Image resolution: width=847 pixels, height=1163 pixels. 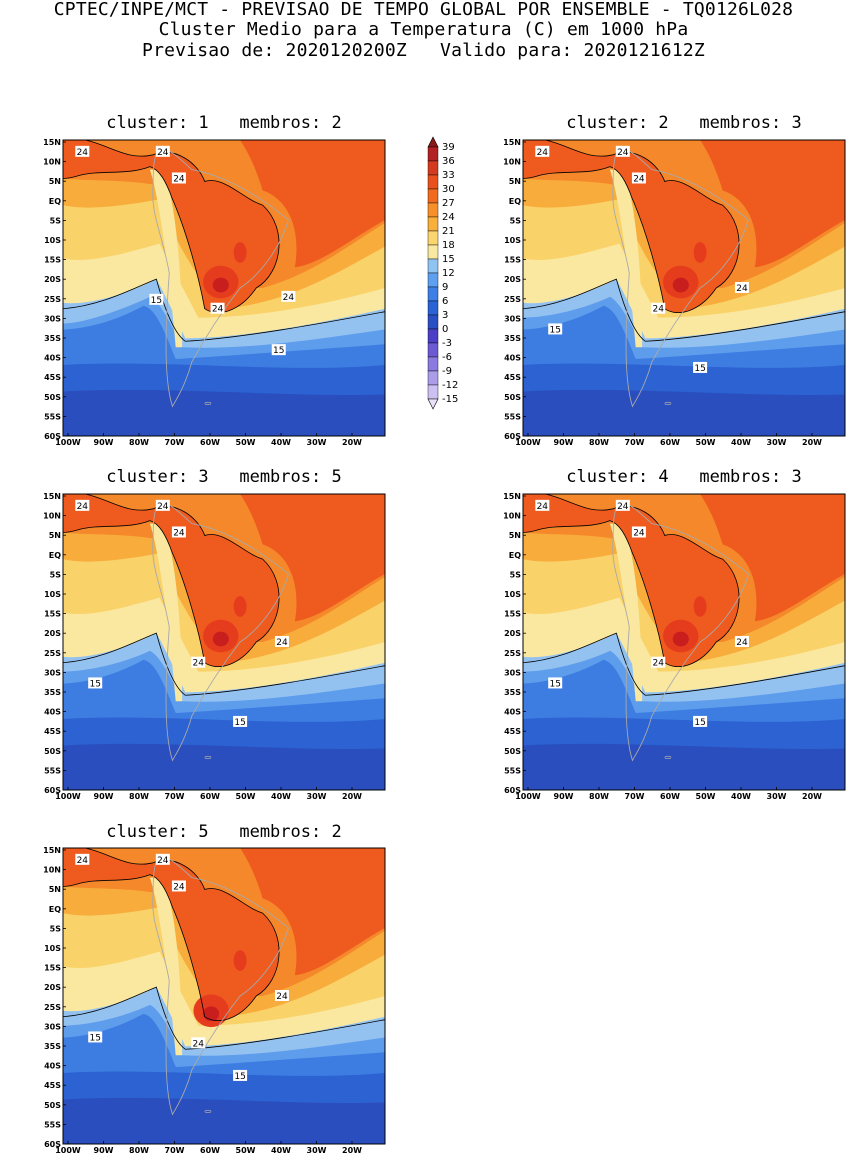 I want to click on label-24-n-box, so click(x=162, y=151).